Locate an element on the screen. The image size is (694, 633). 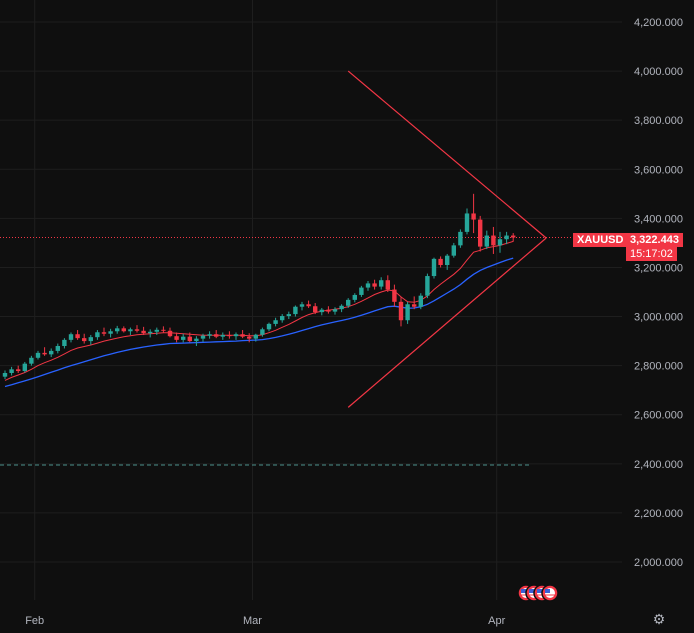
flag-canton is located at coordinates (547, 591).